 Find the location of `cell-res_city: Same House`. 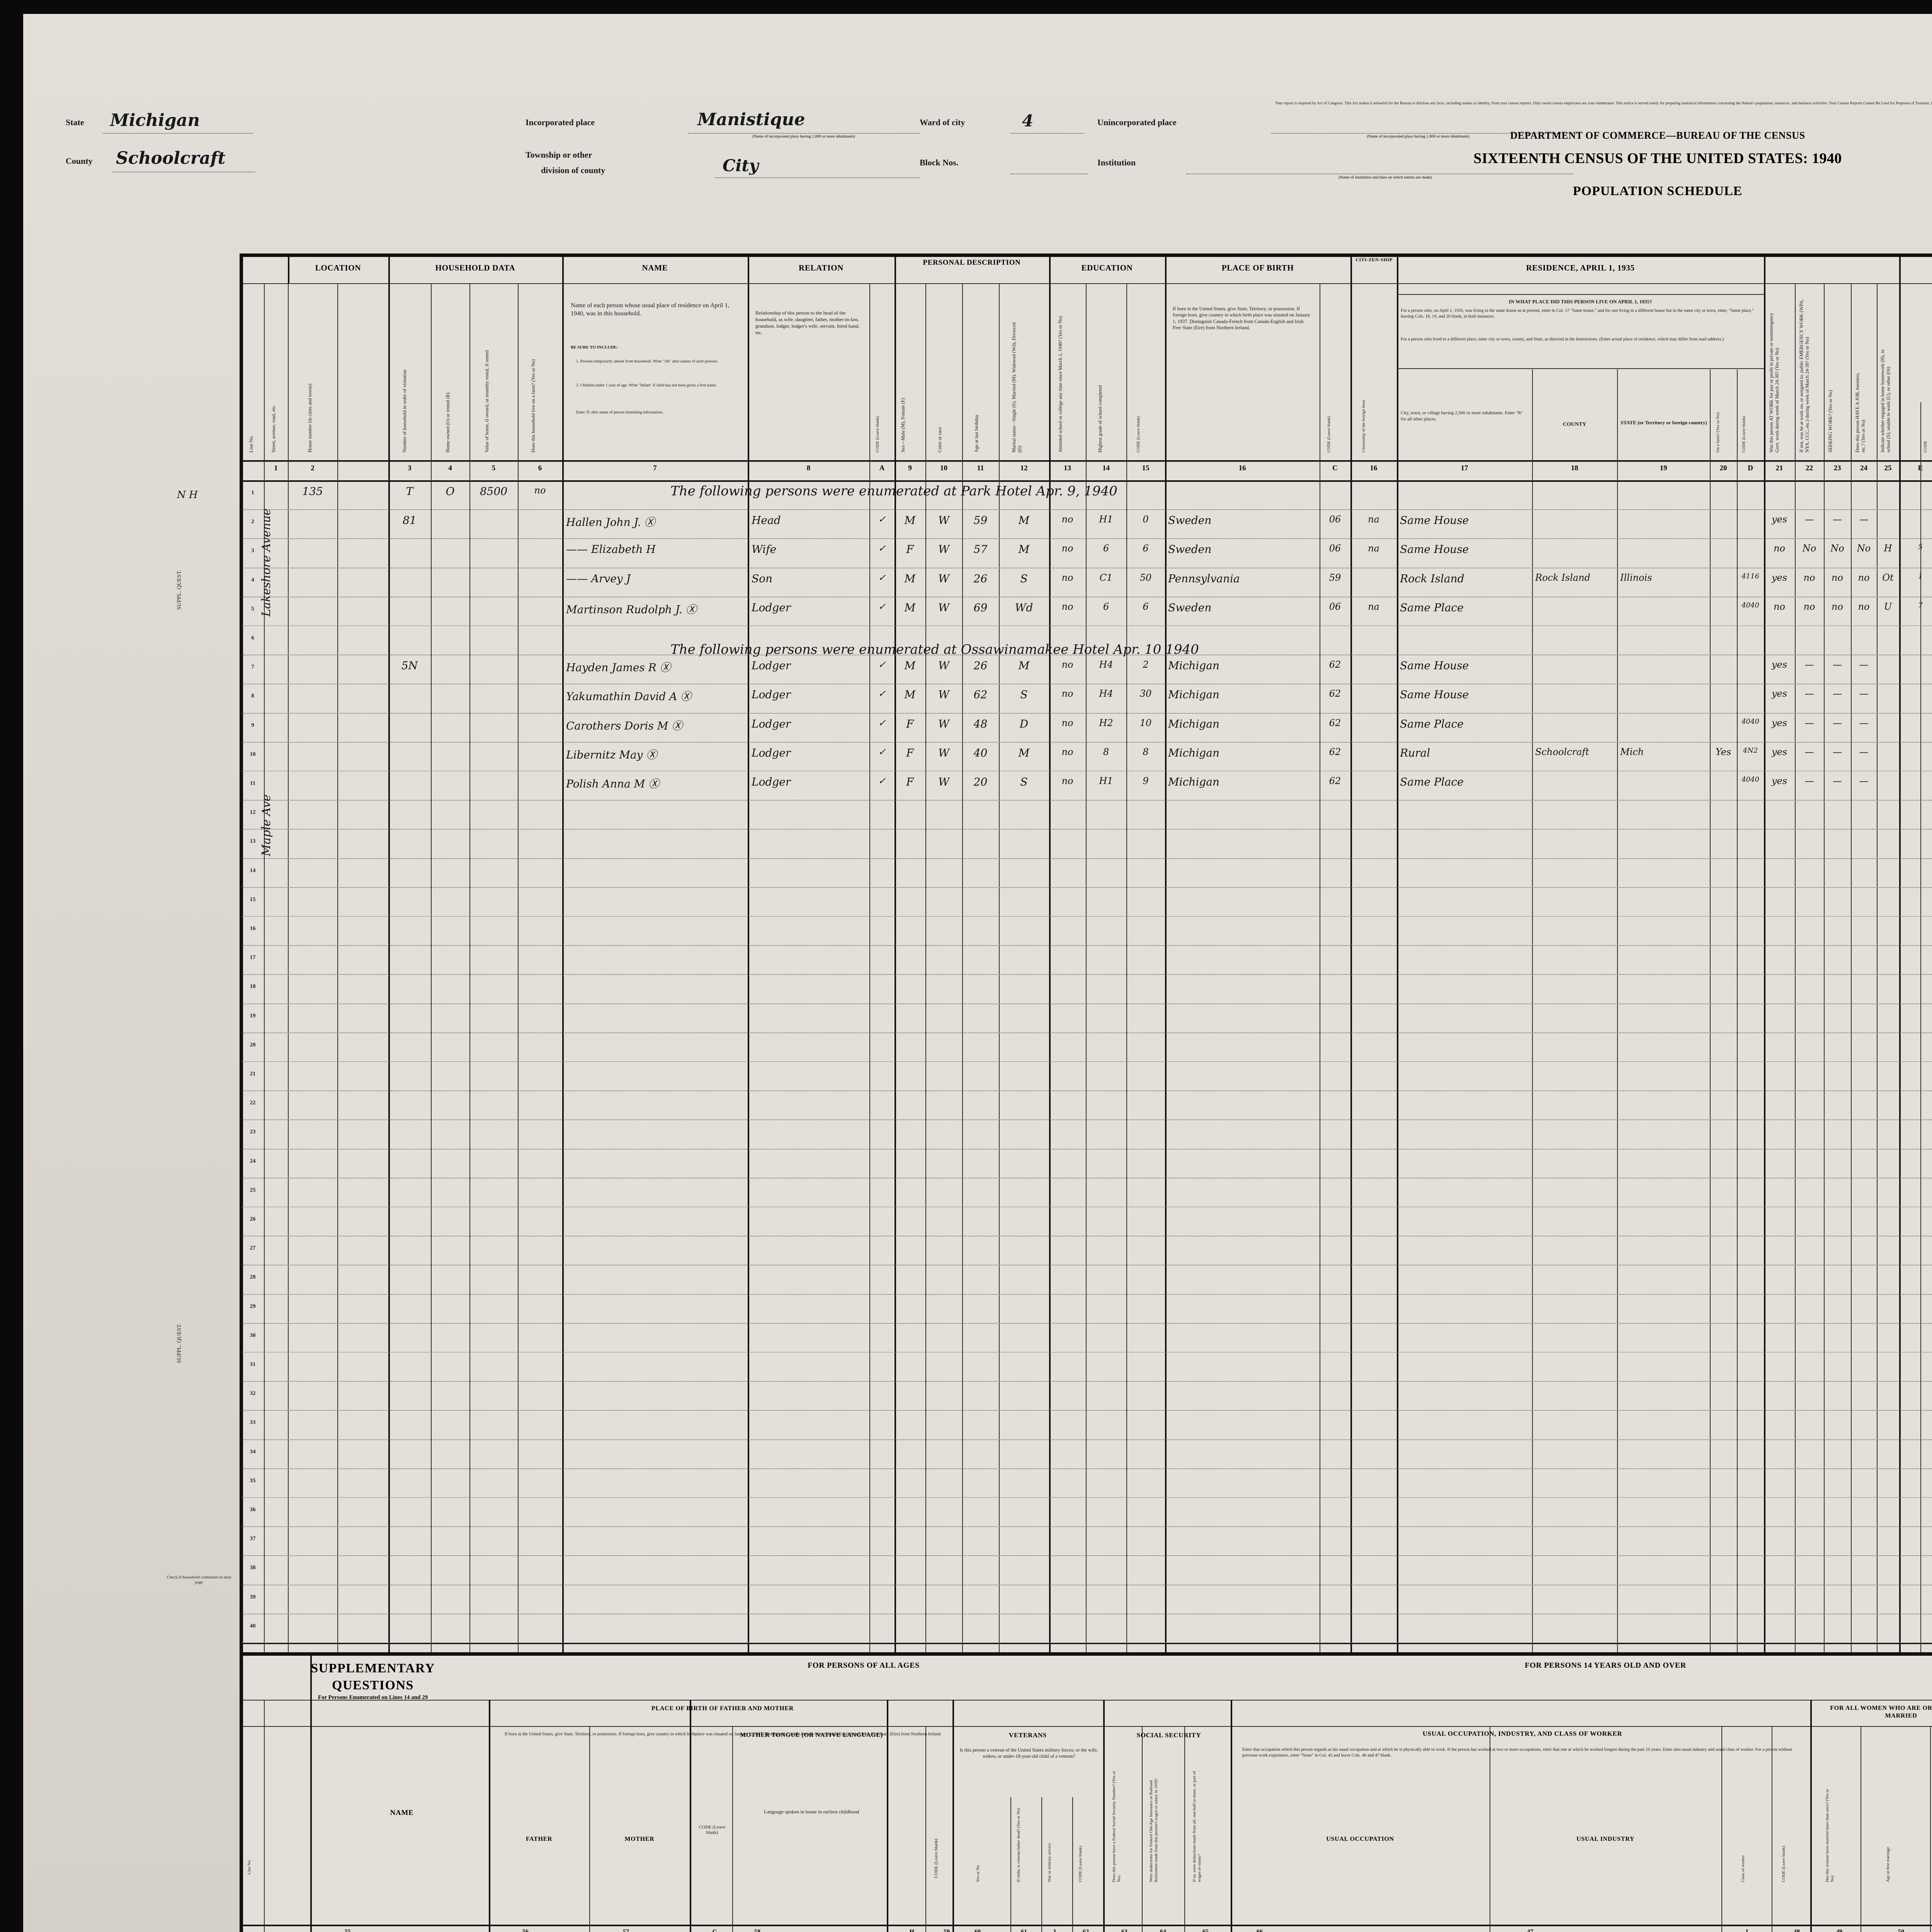

cell-res_city: Same House is located at coordinates (1434, 695).